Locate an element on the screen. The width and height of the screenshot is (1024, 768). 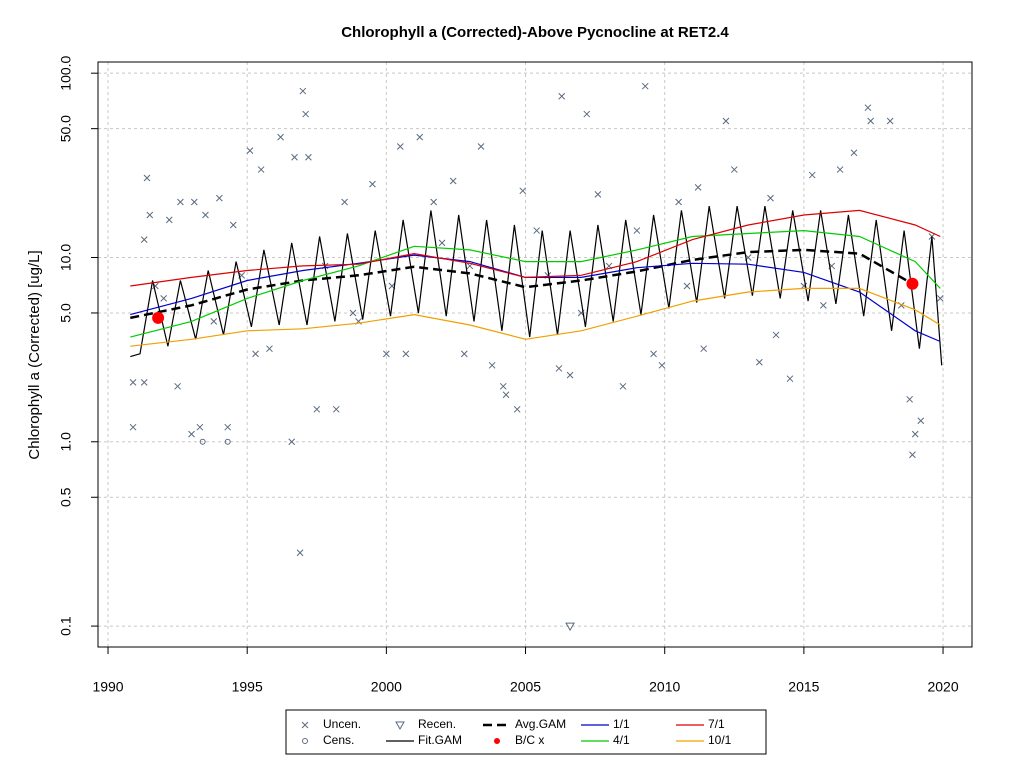
x-tick-label: 2010 is located at coordinates (664, 687).